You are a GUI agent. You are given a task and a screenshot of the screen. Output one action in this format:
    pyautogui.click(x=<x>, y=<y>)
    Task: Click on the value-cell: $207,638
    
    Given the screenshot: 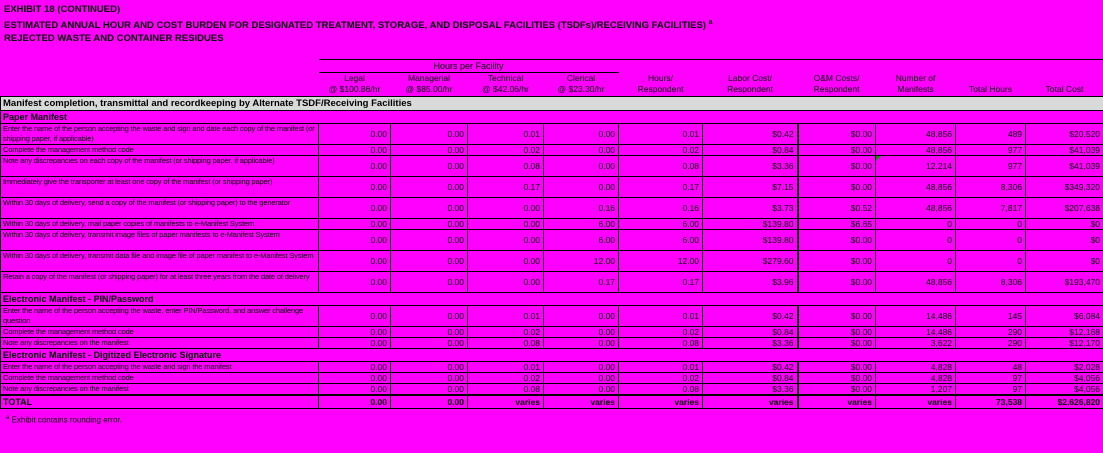 What is the action you would take?
    pyautogui.click(x=1064, y=208)
    